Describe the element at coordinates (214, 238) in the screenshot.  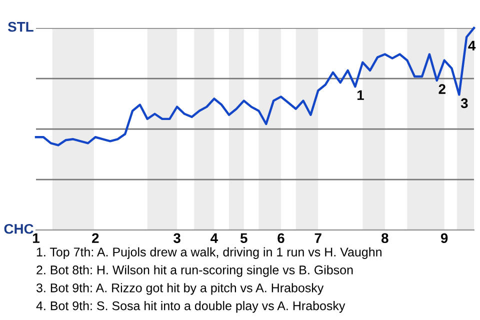
I see `x-tick-label: 4` at that location.